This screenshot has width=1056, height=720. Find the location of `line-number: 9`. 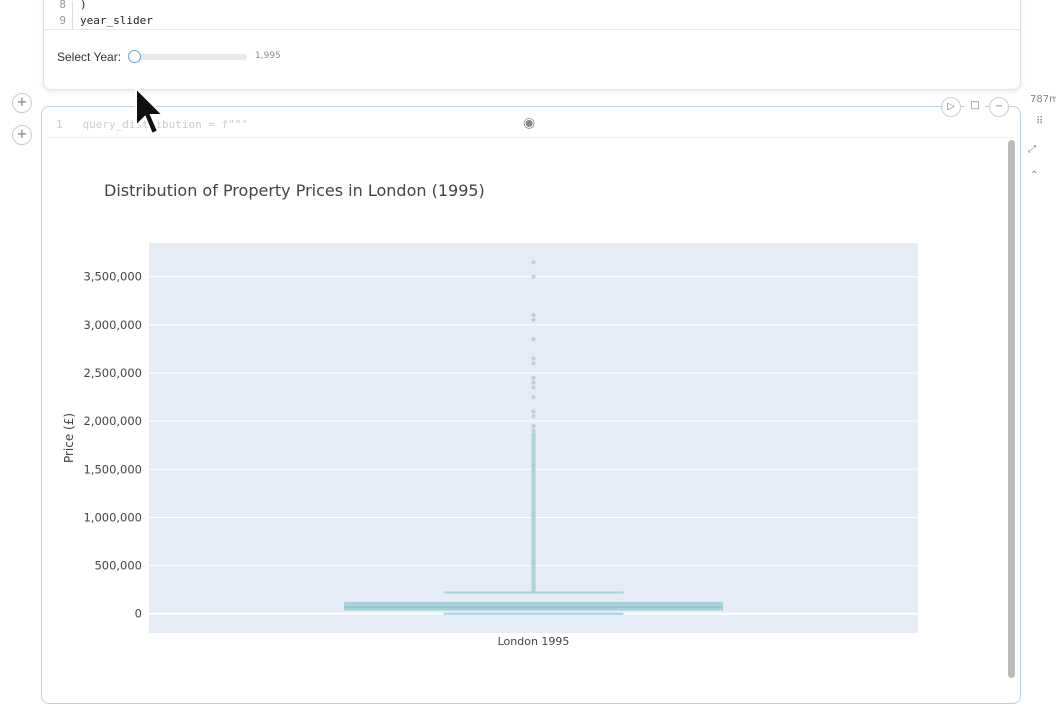

line-number: 9 is located at coordinates (62, 20).